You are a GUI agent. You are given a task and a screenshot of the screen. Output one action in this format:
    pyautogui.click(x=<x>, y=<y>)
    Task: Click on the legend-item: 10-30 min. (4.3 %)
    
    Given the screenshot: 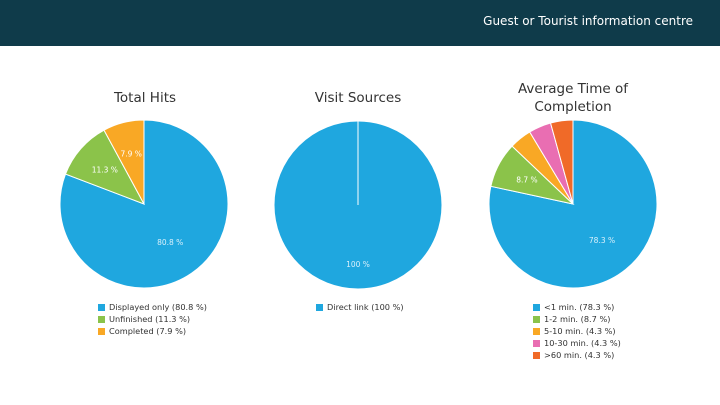 What is the action you would take?
    pyautogui.click(x=577, y=343)
    